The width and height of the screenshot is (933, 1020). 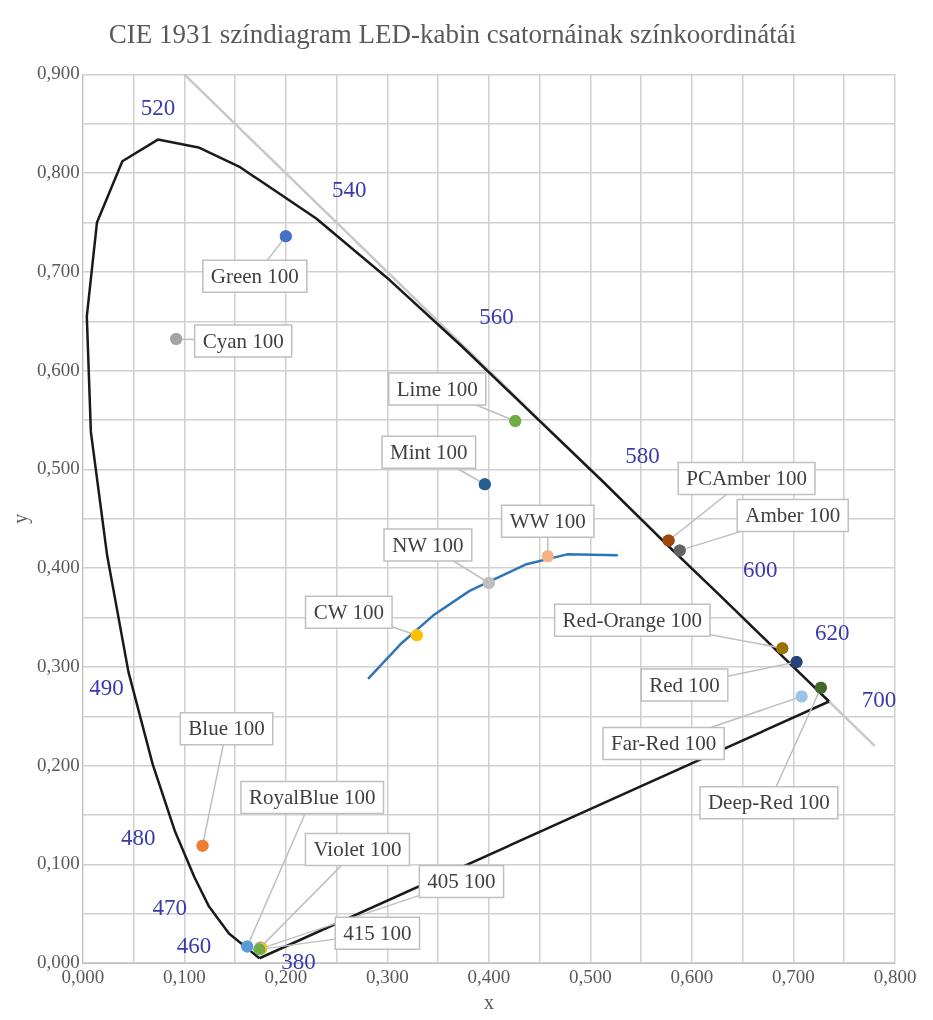 What do you see at coordinates (243, 340) in the screenshot?
I see `series-label: Cyan 100` at bounding box center [243, 340].